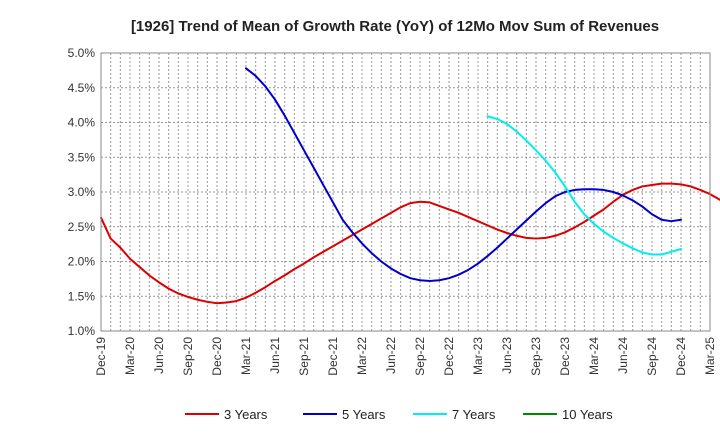 This screenshot has width=720, height=445. Describe the element at coordinates (82, 262) in the screenshot. I see `y-tick-label: 2.0%` at that location.